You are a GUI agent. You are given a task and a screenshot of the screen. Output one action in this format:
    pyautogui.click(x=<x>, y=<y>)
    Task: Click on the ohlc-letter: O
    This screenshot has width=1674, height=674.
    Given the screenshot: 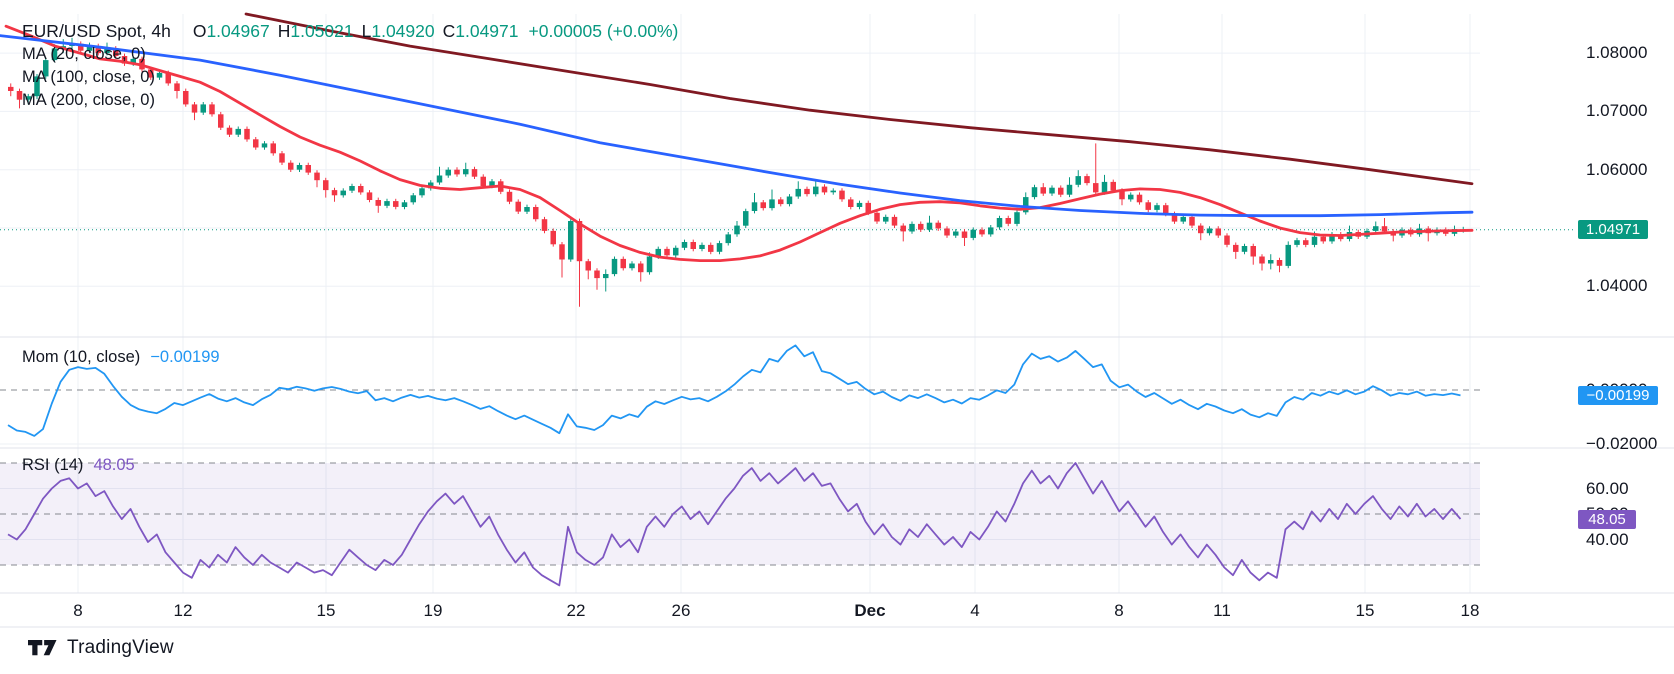 What is the action you would take?
    pyautogui.click(x=199, y=31)
    